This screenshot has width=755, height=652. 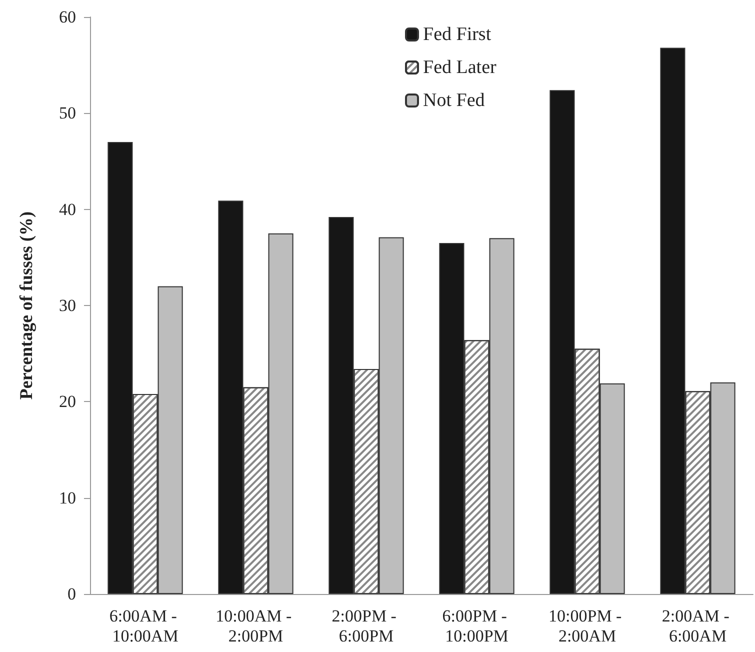 I want to click on x-tick-label: 10:00AM - 2:00PM, so click(x=256, y=626).